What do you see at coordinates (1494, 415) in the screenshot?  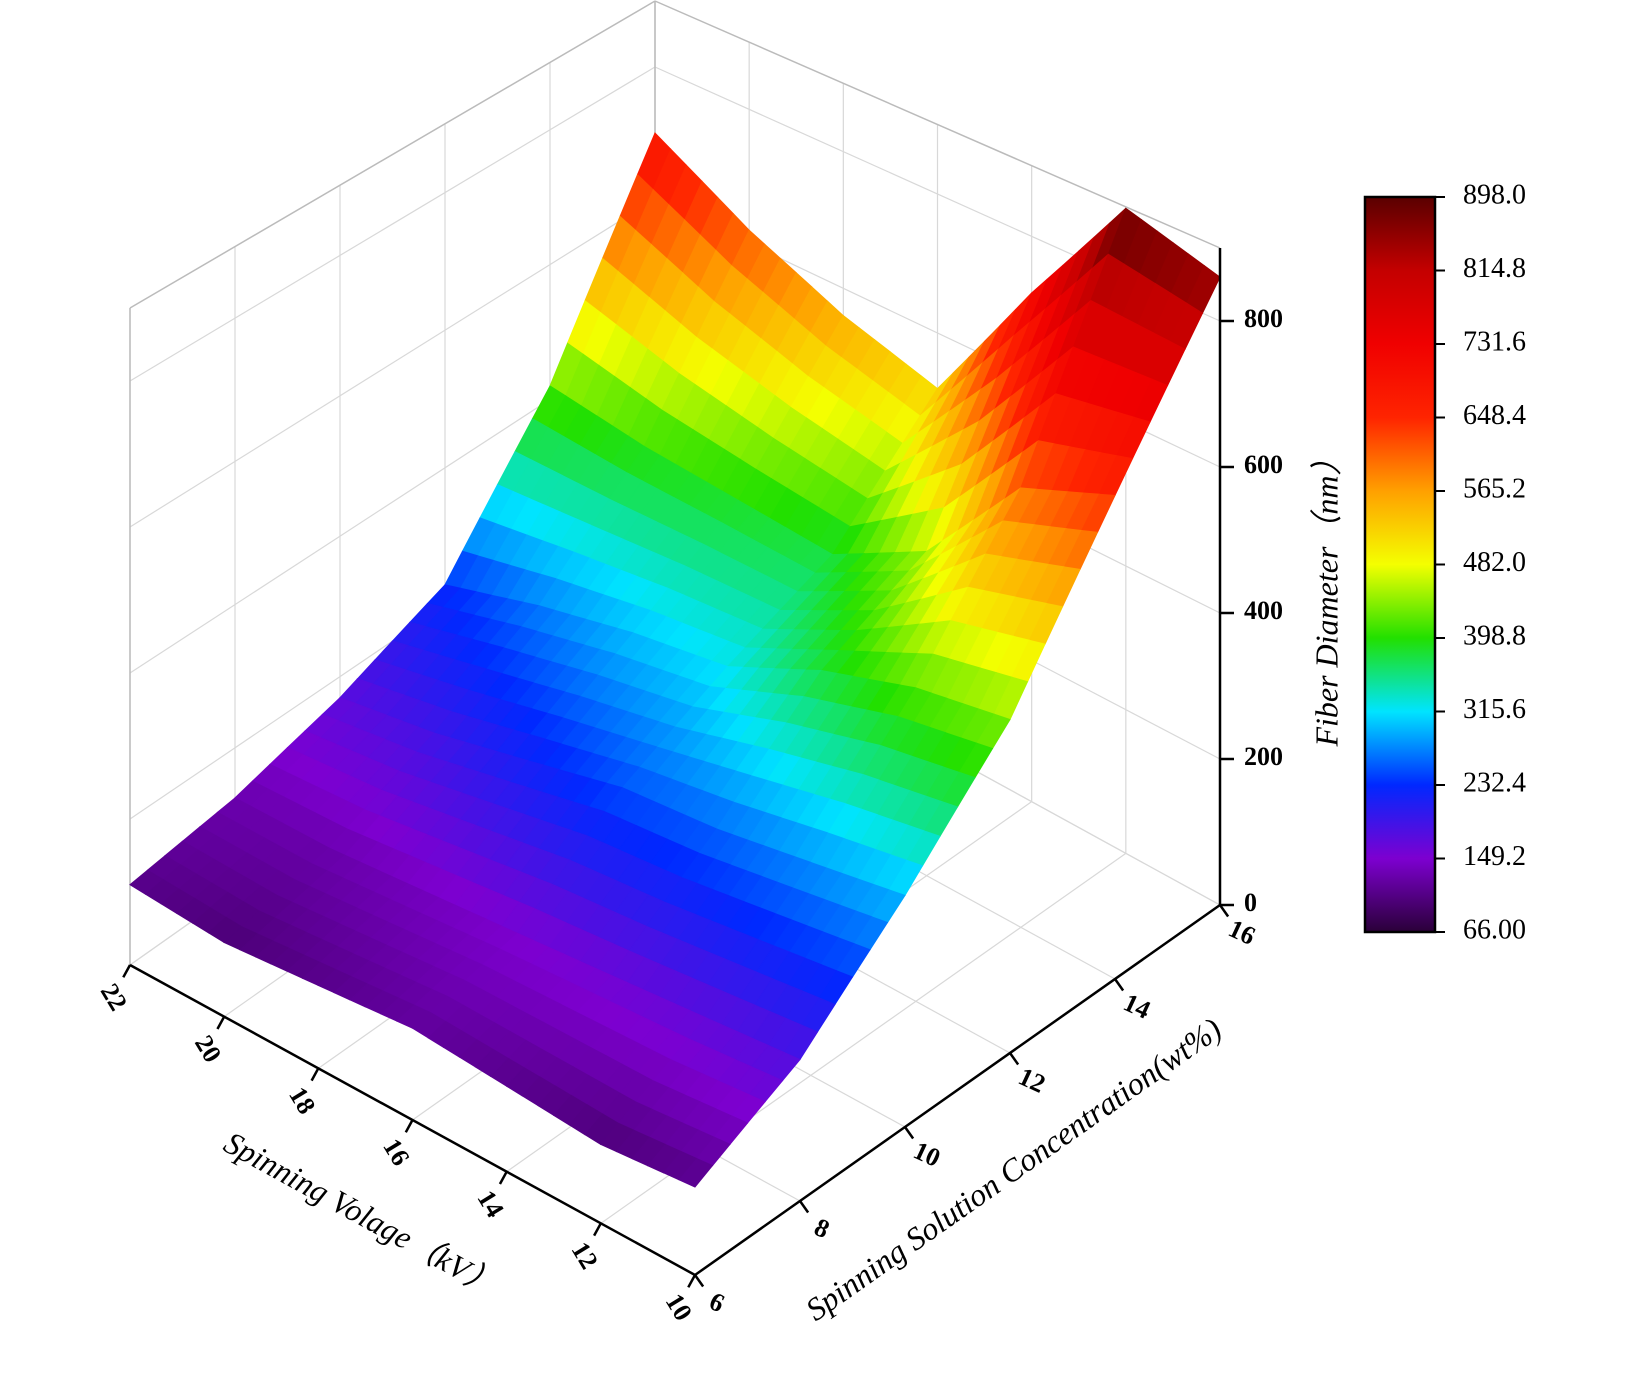 I see `colorbar-tick-label: 648.4` at bounding box center [1494, 415].